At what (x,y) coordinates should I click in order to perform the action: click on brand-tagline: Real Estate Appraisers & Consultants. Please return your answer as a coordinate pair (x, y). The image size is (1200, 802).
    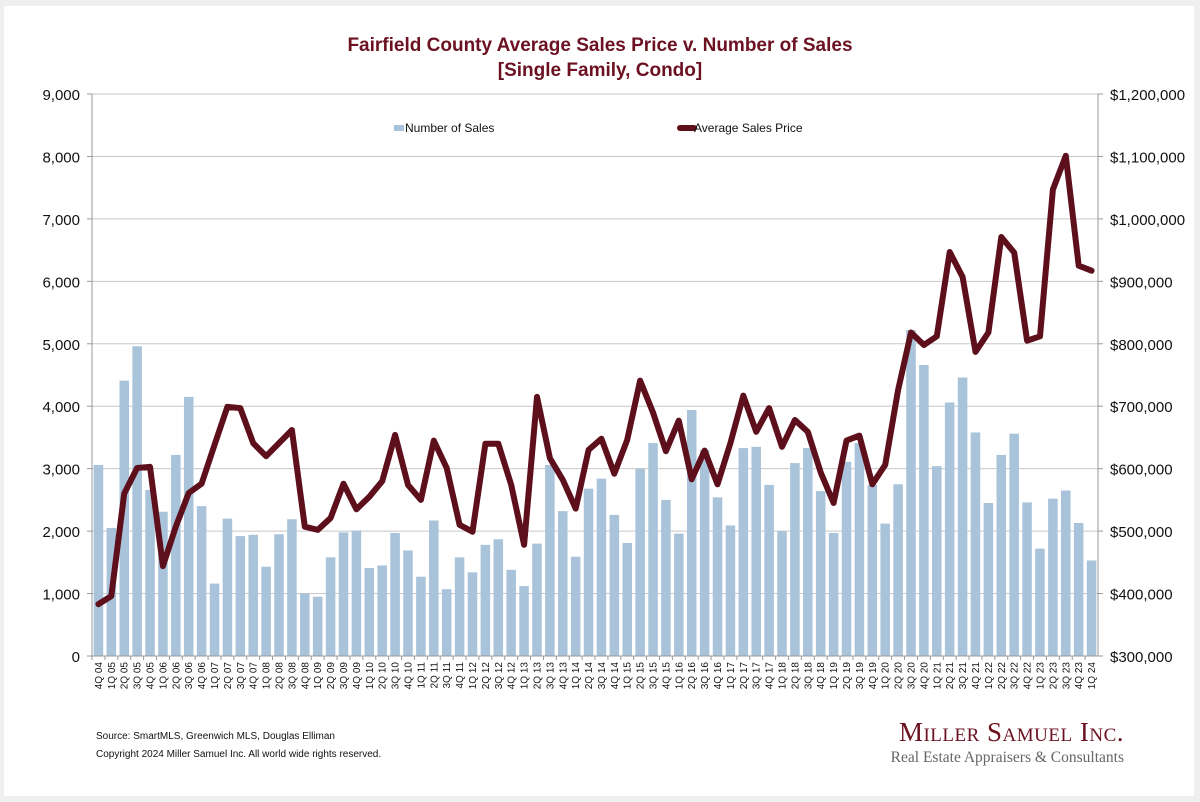
    Looking at the image, I should click on (1007, 757).